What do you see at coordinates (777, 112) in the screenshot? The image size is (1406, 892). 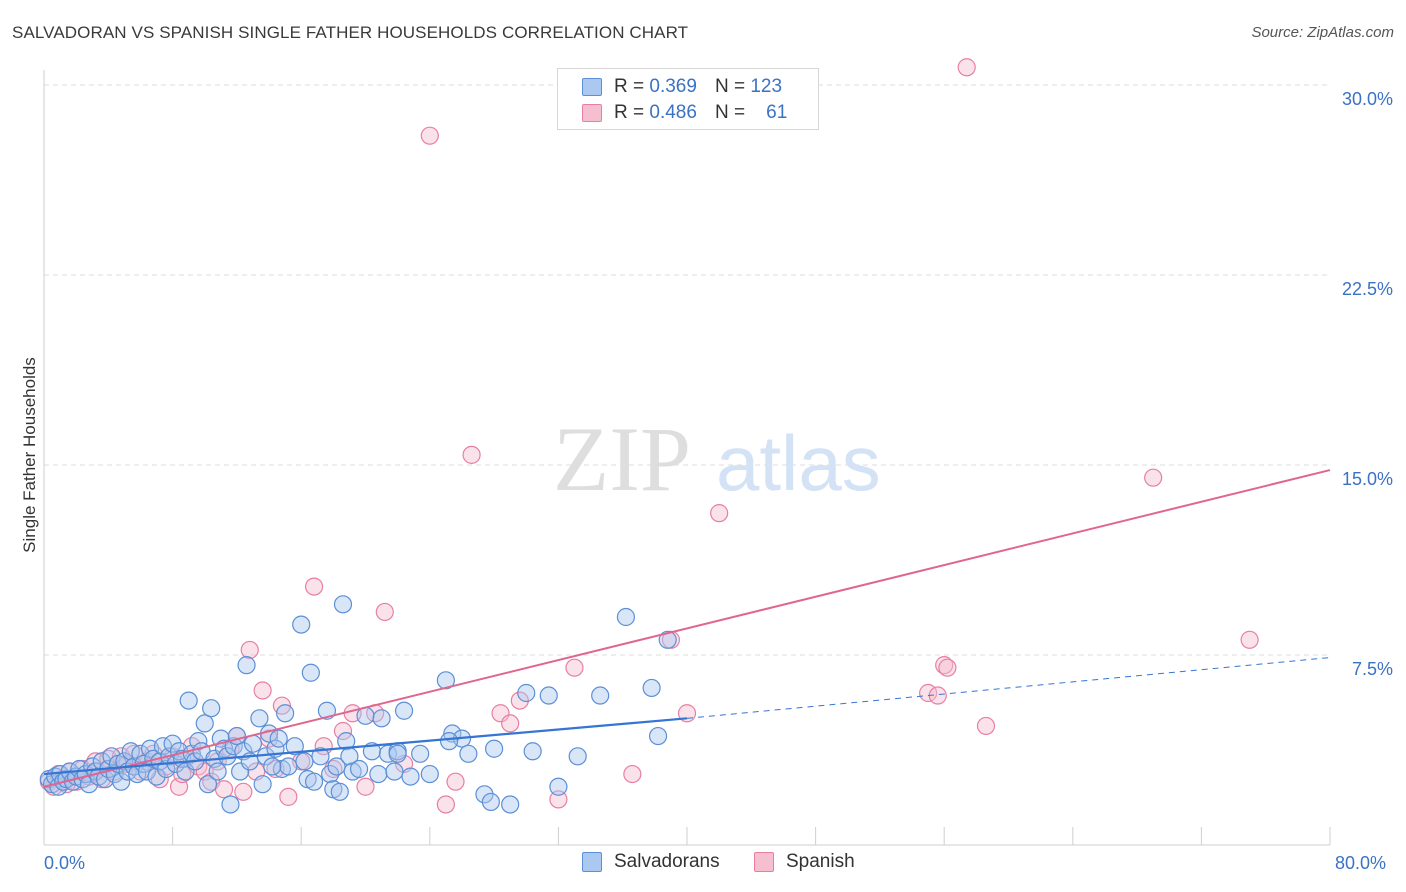 I see `legend-n-value: 61` at bounding box center [777, 112].